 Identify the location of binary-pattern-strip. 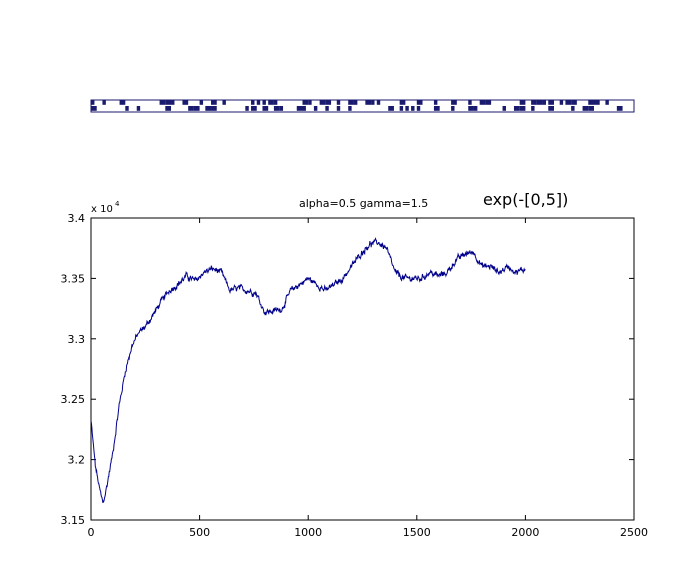
(362, 106).